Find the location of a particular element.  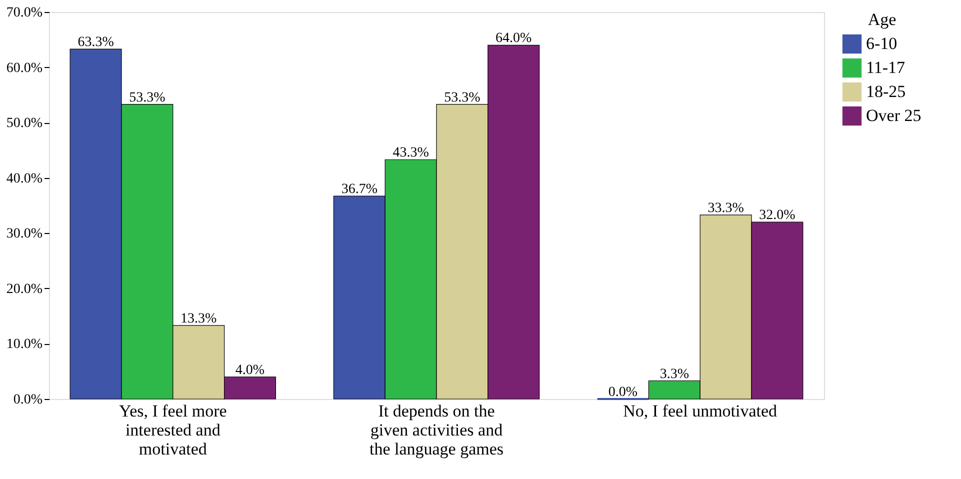

data-label: 32.0% is located at coordinates (777, 216).